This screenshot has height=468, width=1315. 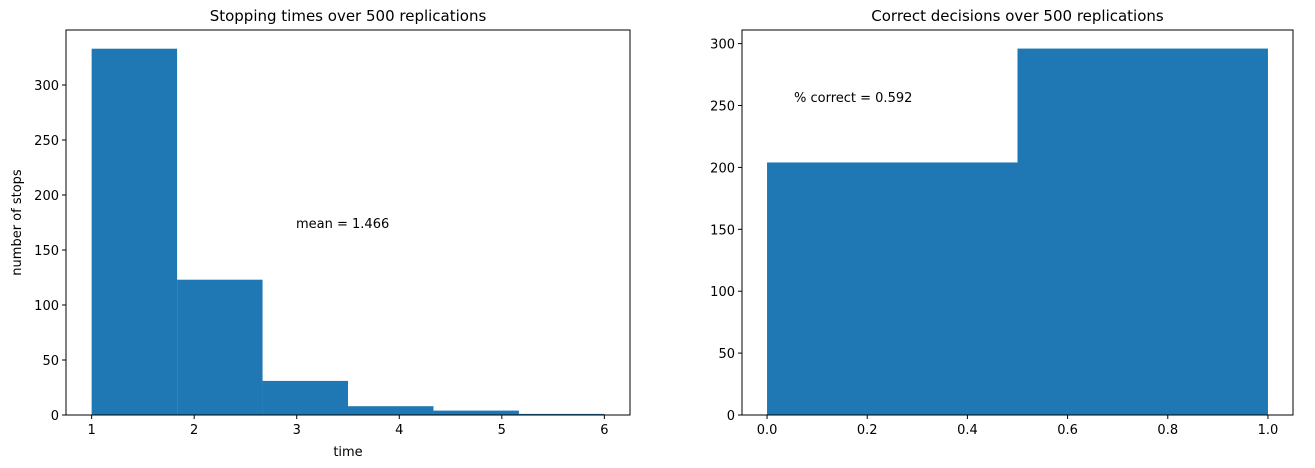 I want to click on x-tick-label: 0.0, so click(x=767, y=430).